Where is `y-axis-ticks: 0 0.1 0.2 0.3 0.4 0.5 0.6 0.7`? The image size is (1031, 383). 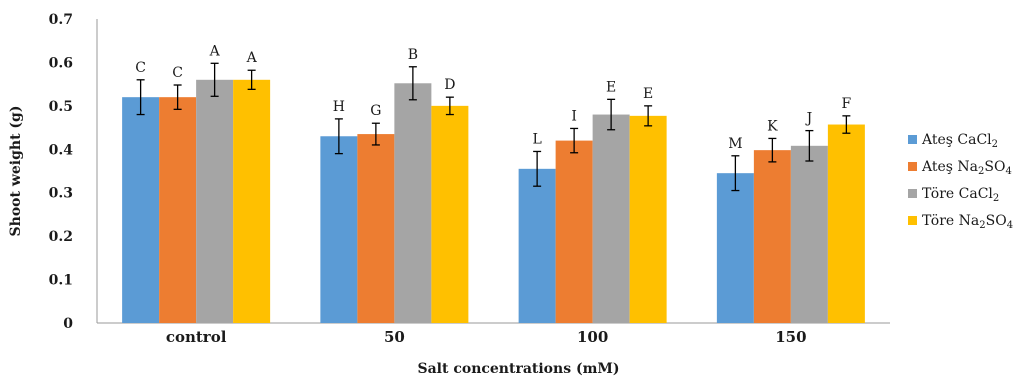
y-axis-ticks: 0 0.1 0.2 0.3 0.4 0.5 0.6 0.7 is located at coordinates (61, 172).